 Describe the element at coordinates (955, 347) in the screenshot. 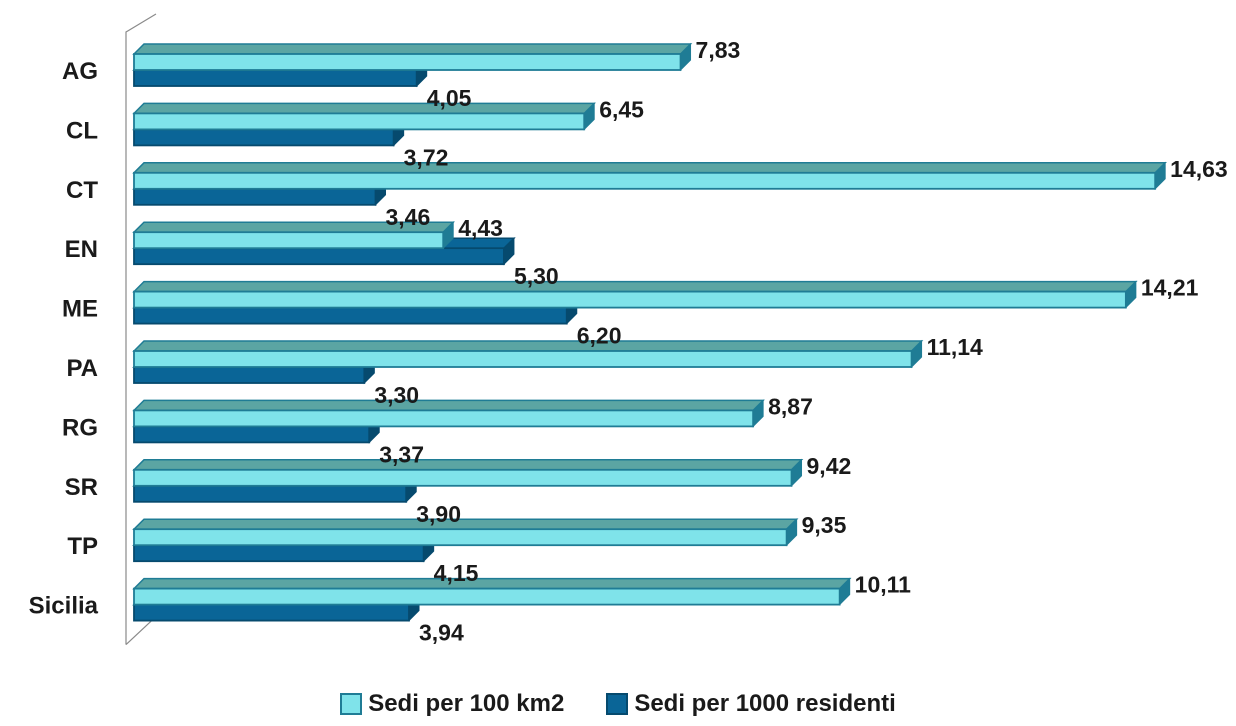

I see `value-label-series-1-pa: 11,14` at that location.